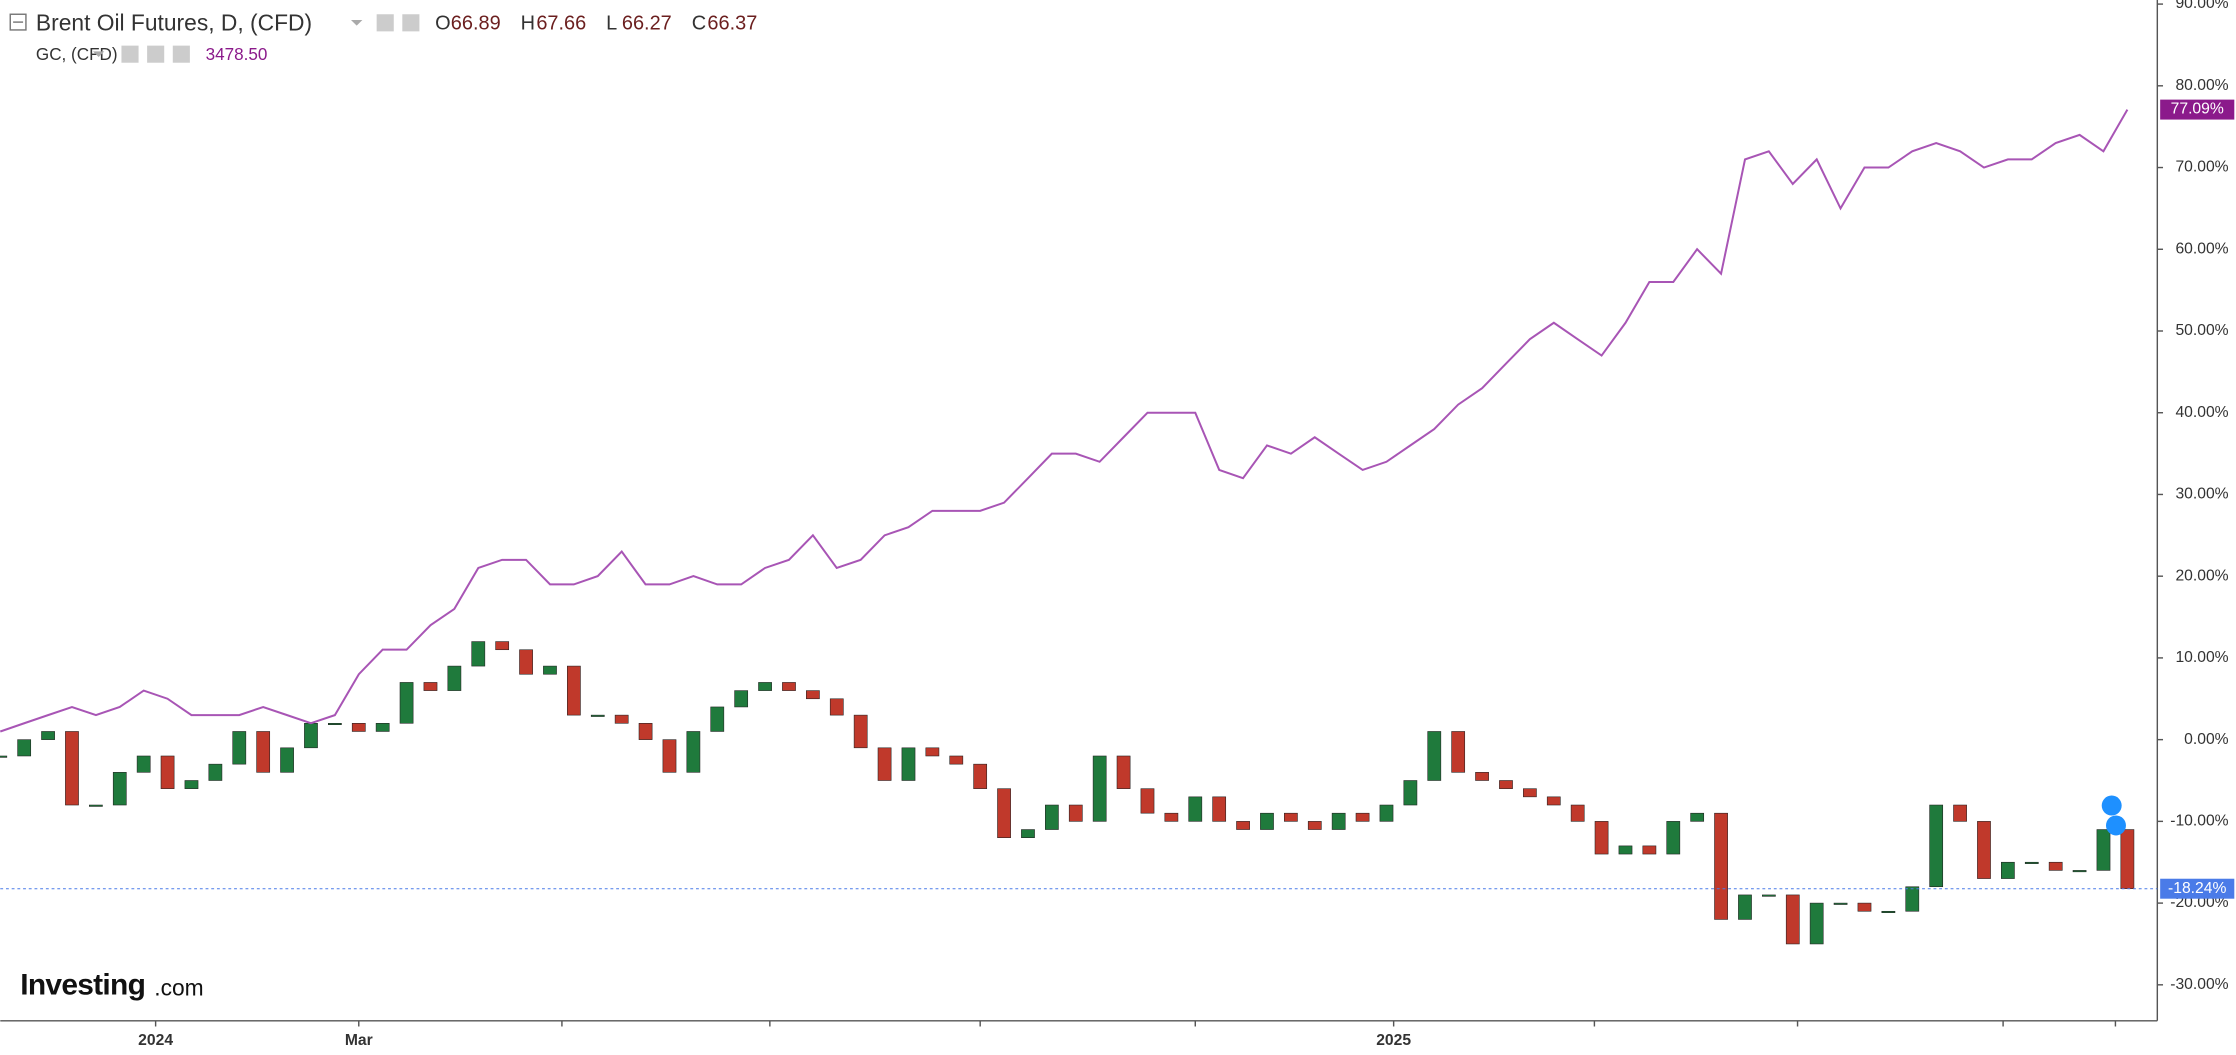 The height and width of the screenshot is (1055, 2236). What do you see at coordinates (2201, 330) in the screenshot?
I see `y-tick-label: 50.00%` at bounding box center [2201, 330].